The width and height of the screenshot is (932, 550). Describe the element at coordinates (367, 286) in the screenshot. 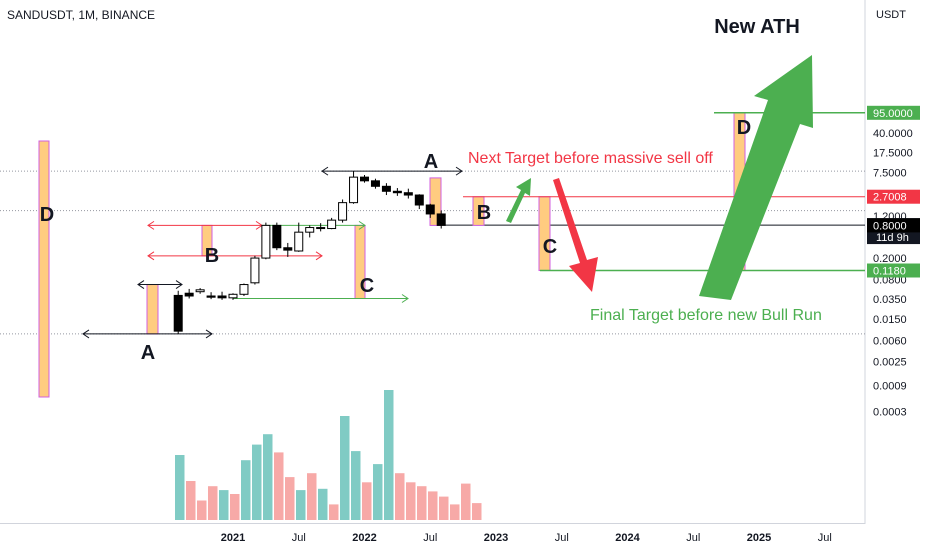

I see `pattern-label-c1: C` at that location.